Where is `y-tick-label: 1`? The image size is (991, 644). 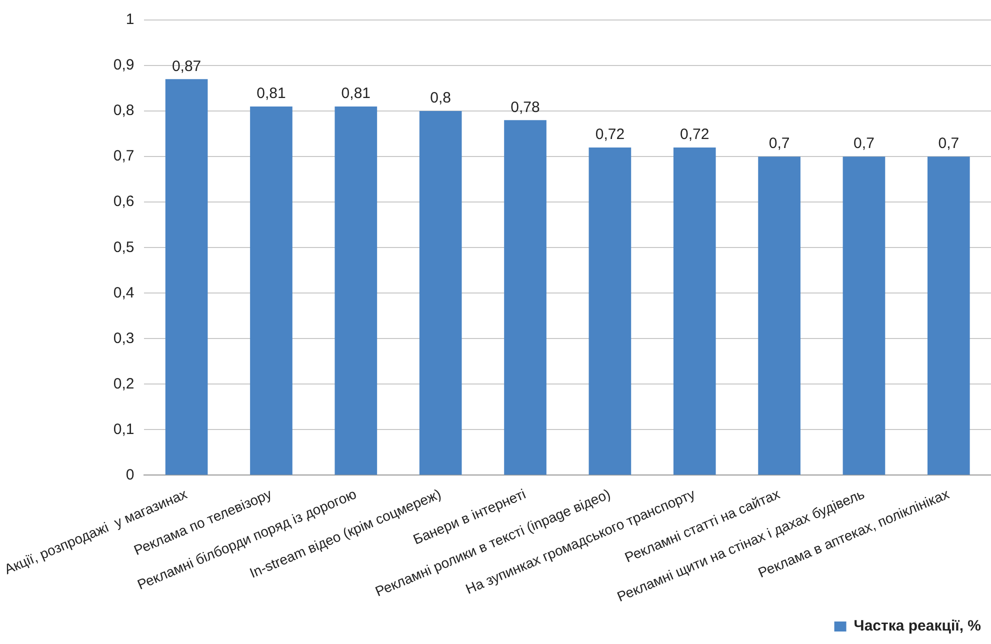 y-tick-label: 1 is located at coordinates (130, 19).